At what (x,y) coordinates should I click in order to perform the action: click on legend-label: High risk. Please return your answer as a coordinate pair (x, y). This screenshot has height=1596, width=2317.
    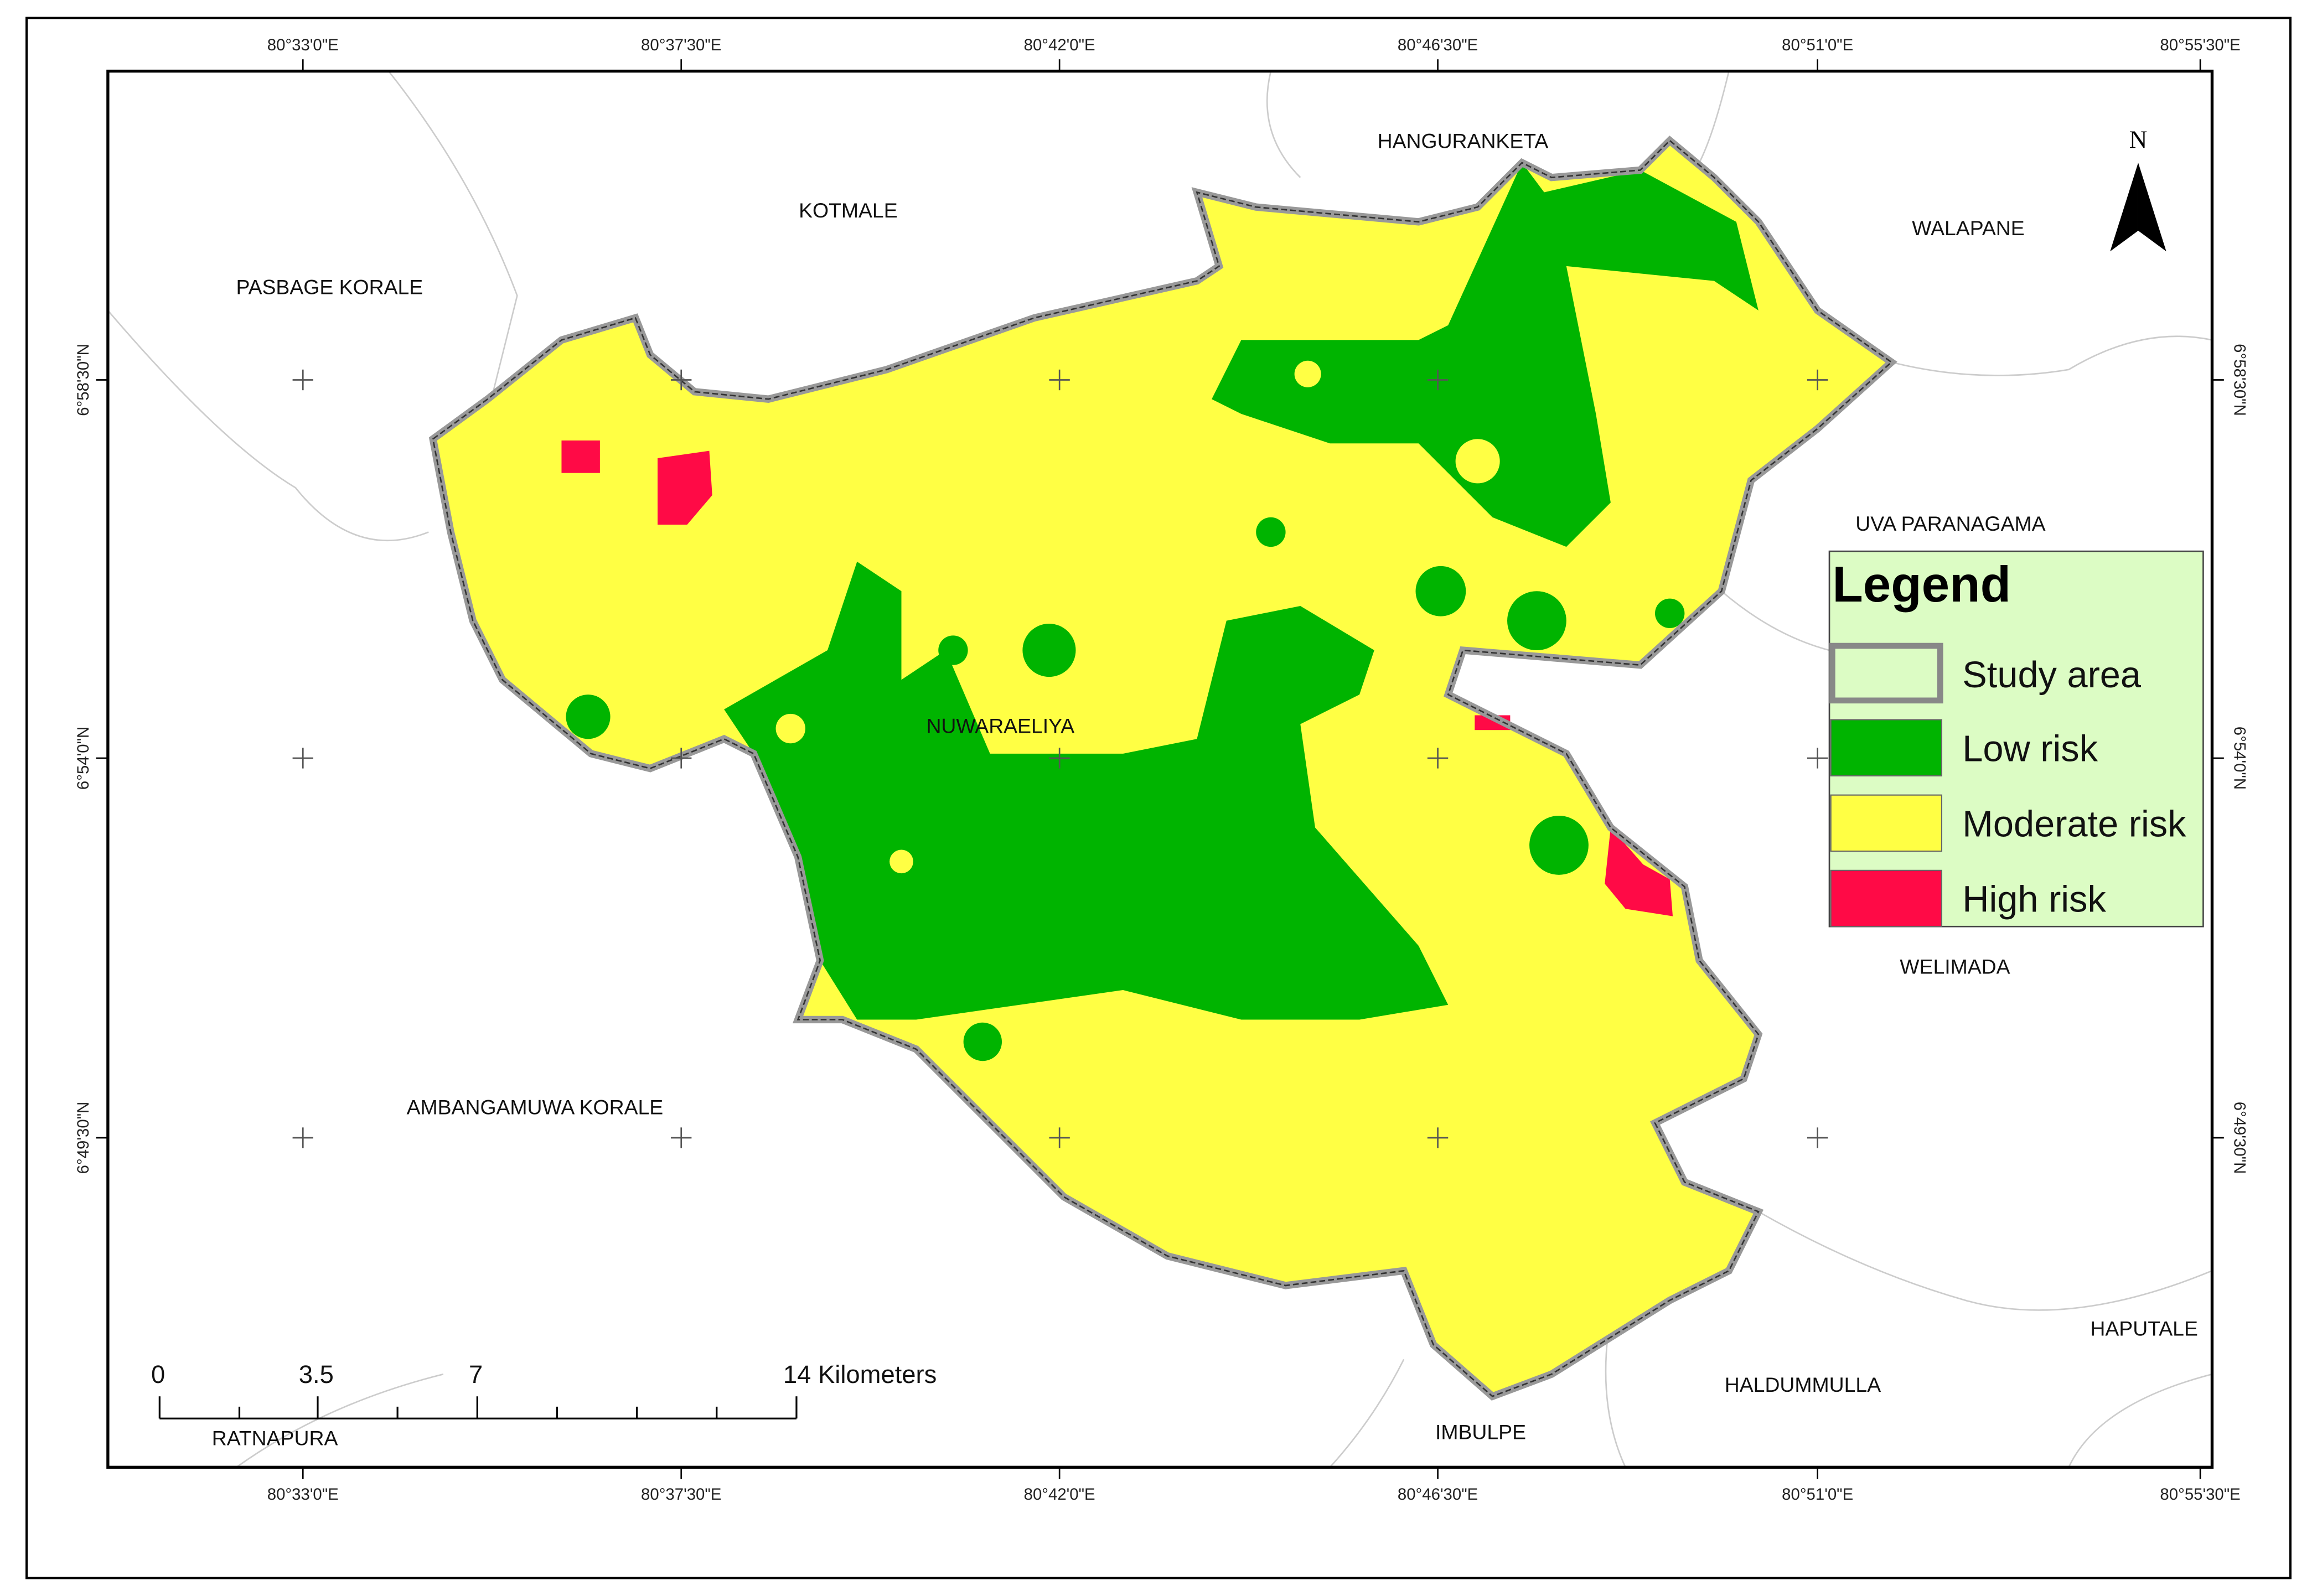
    Looking at the image, I should click on (2034, 899).